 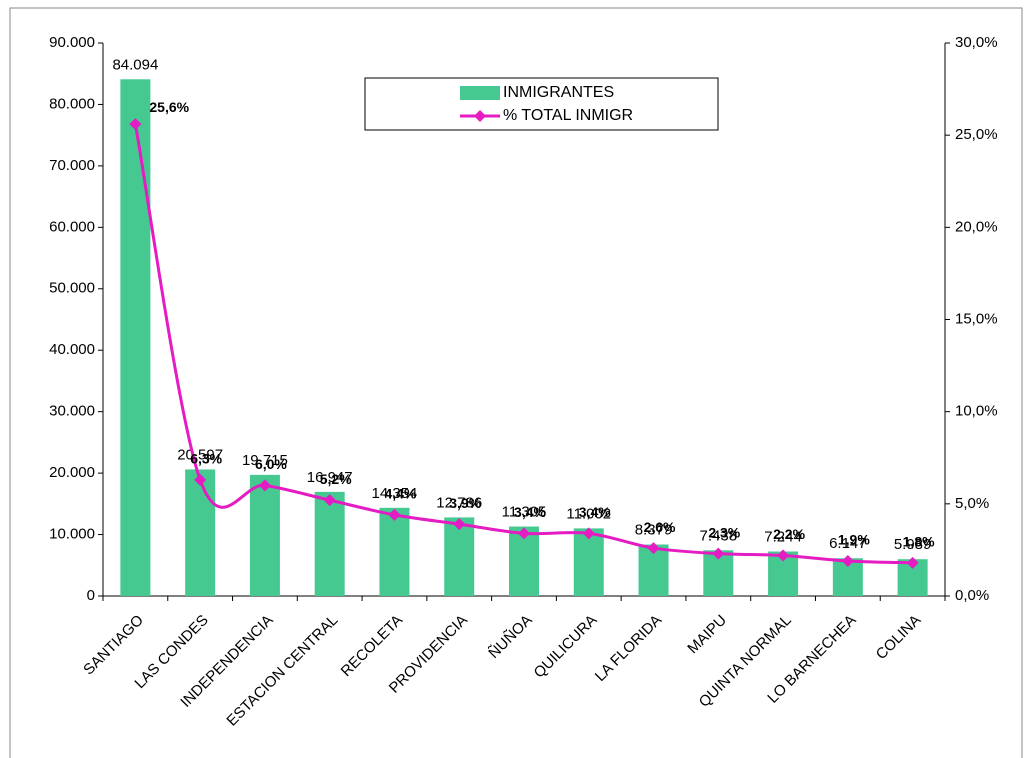 What do you see at coordinates (72, 226) in the screenshot?
I see `y-tick-label: 60.000` at bounding box center [72, 226].